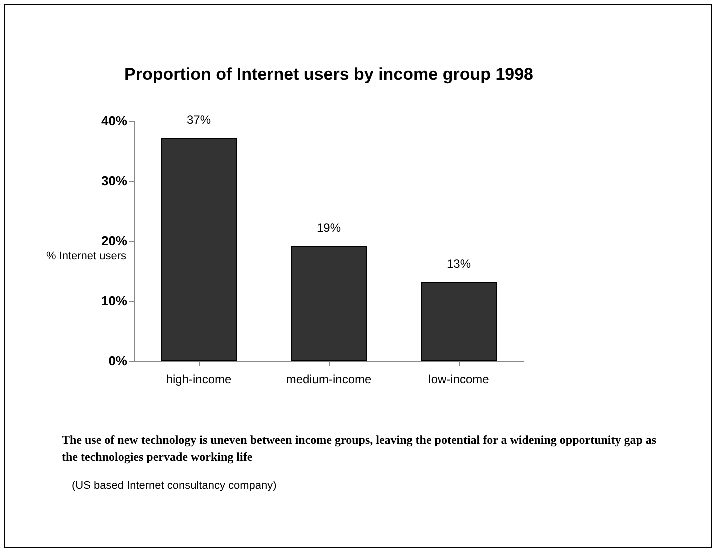 The image size is (718, 554). Describe the element at coordinates (199, 120) in the screenshot. I see `data-label: 37%` at that location.